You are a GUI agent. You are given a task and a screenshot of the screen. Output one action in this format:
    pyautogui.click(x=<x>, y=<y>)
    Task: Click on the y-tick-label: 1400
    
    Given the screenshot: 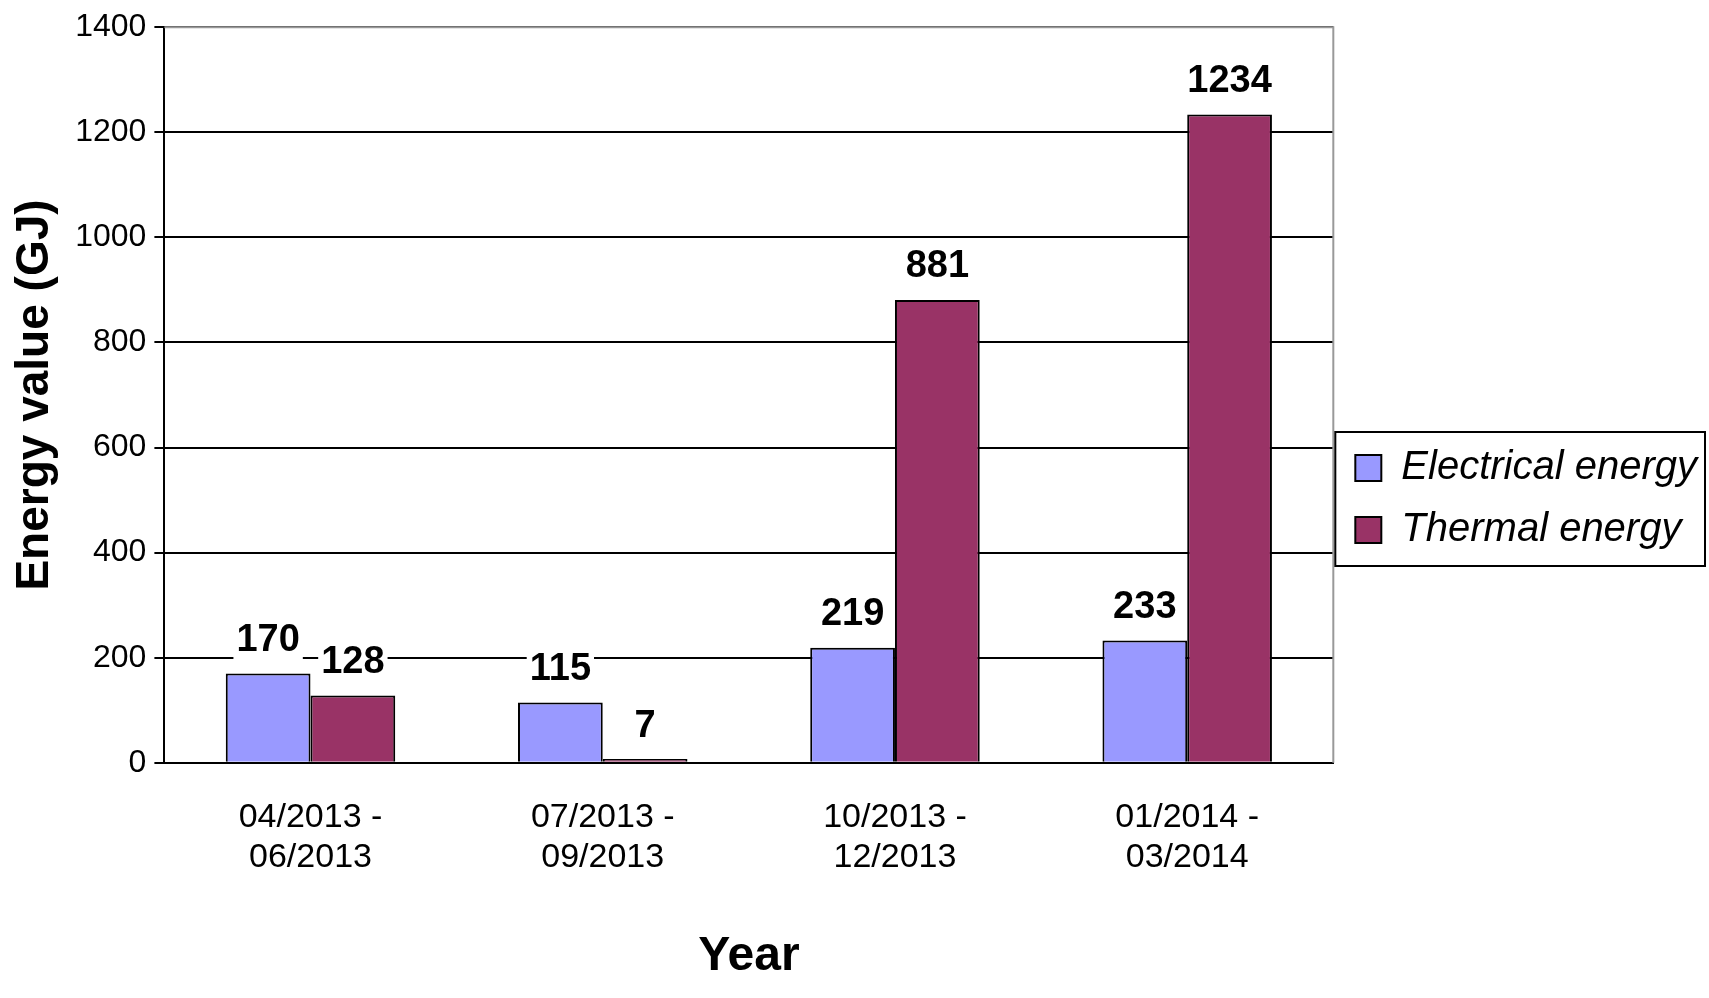 What is the action you would take?
    pyautogui.click(x=111, y=25)
    